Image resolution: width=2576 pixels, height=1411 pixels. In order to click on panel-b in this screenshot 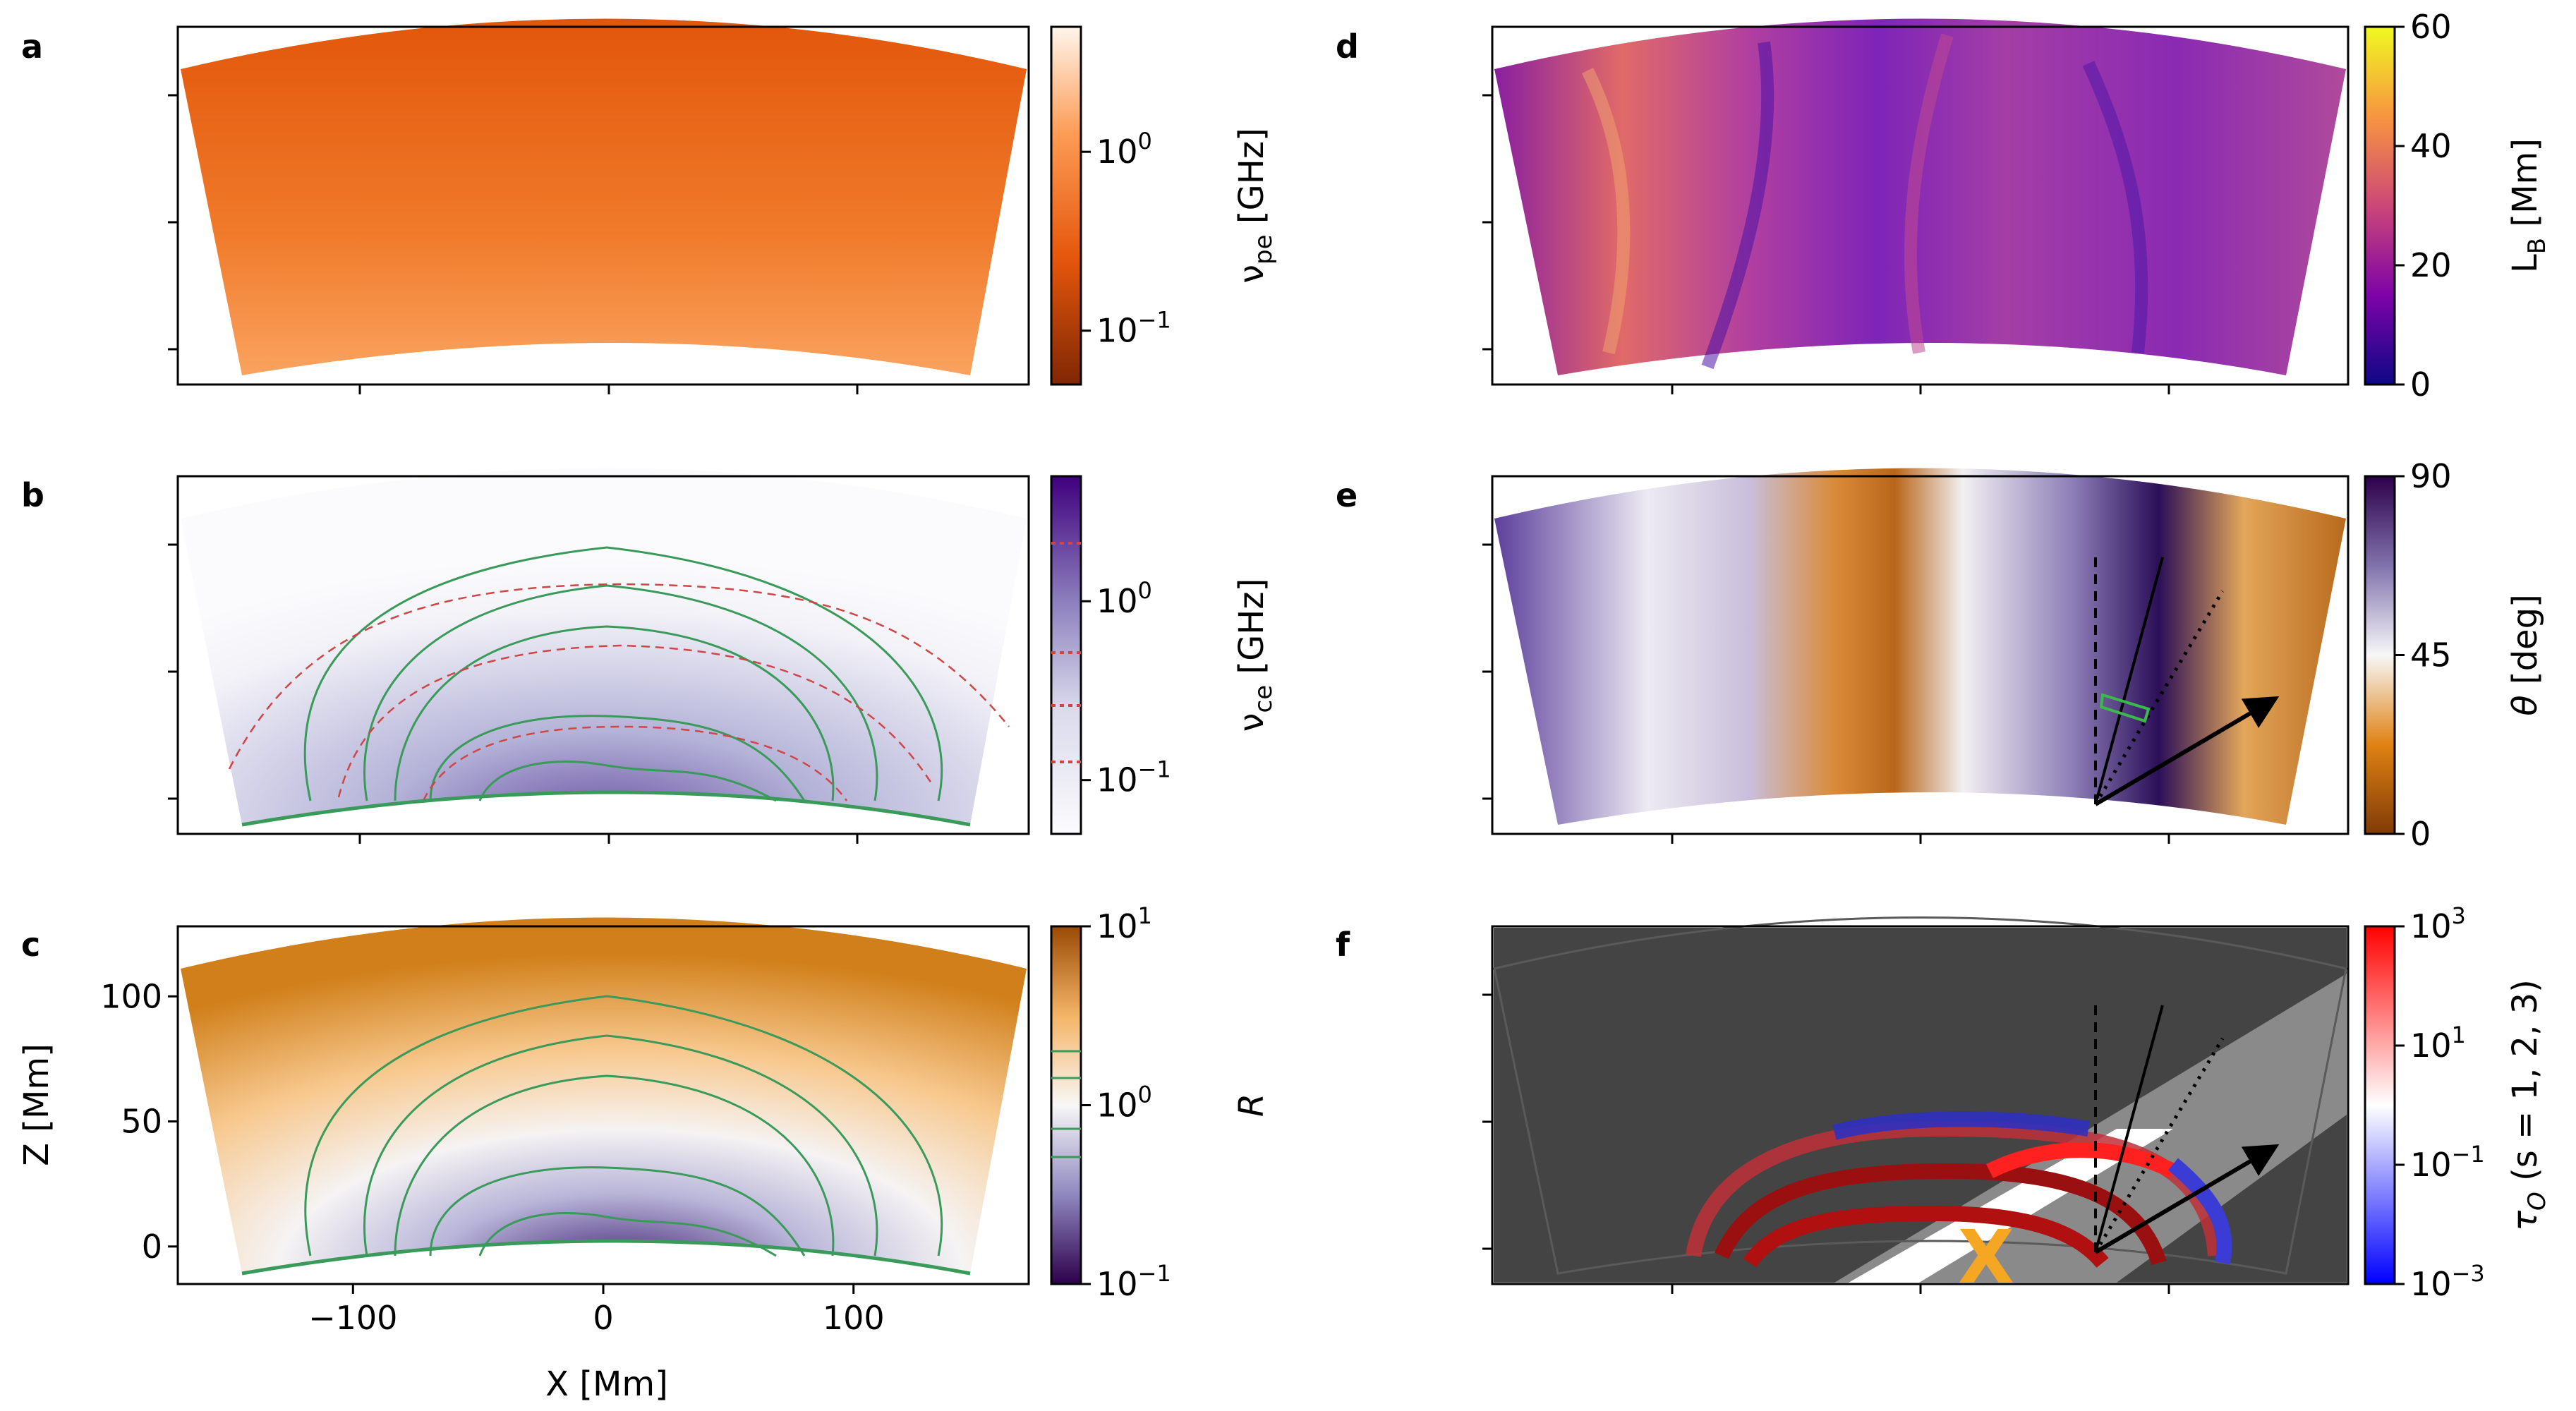, I will do `click(603, 651)`.